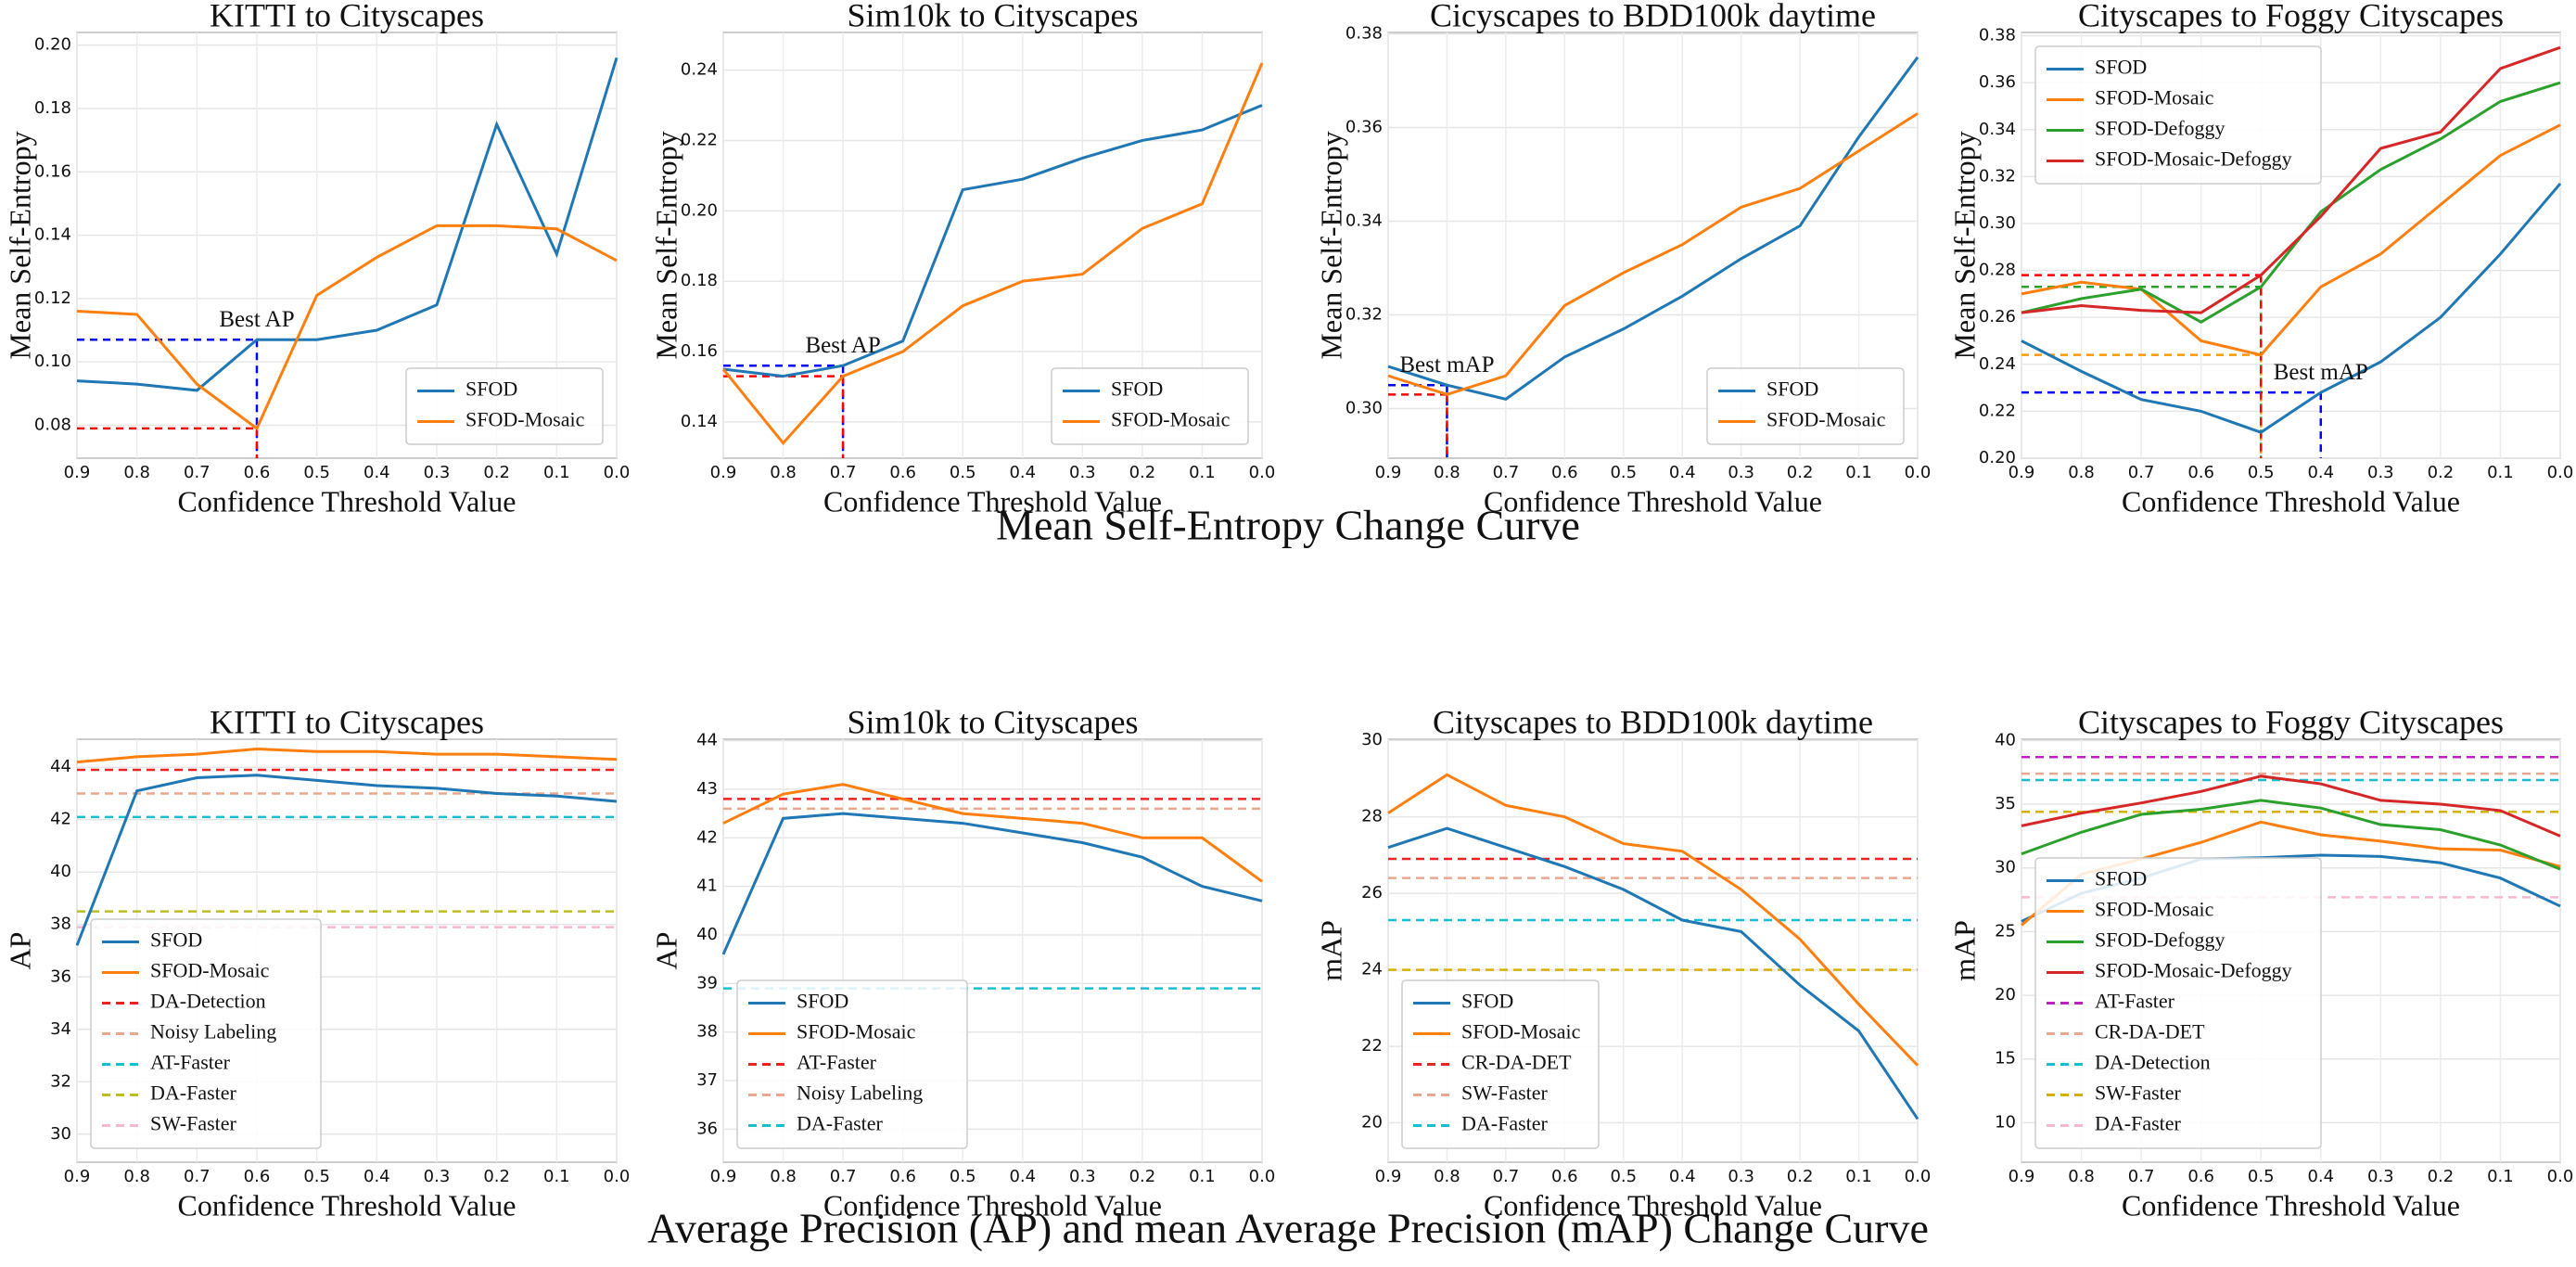 This screenshot has height=1267, width=2576. What do you see at coordinates (52, 108) in the screenshot?
I see `y-tick-label: 0.18` at bounding box center [52, 108].